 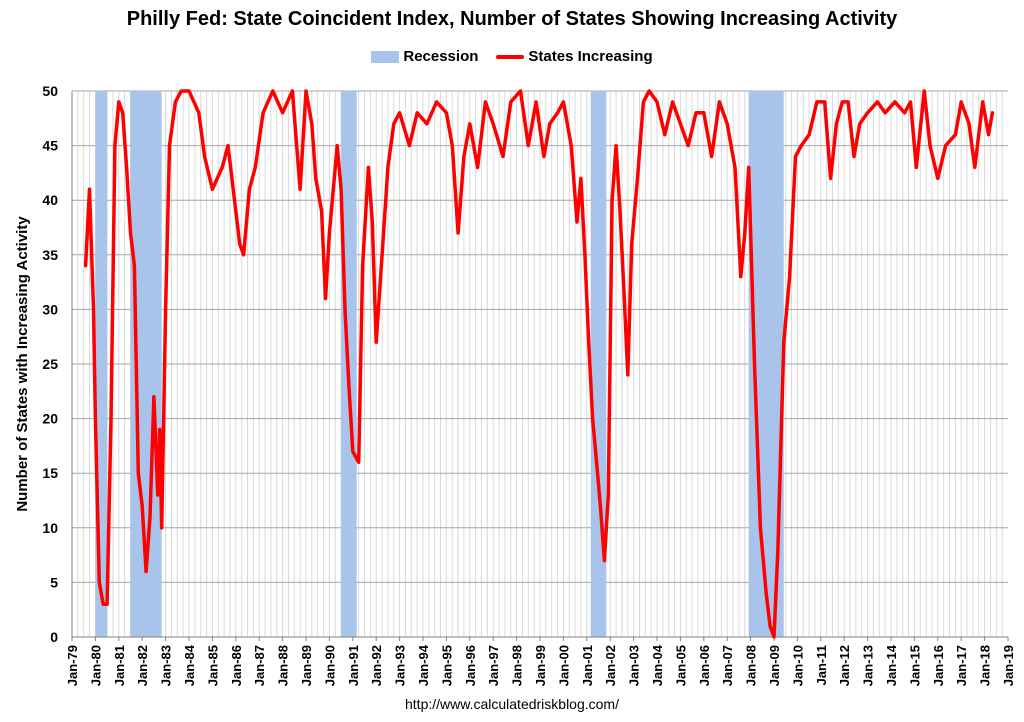 What do you see at coordinates (540, 665) in the screenshot?
I see `x-tick-label: Jan-99` at bounding box center [540, 665].